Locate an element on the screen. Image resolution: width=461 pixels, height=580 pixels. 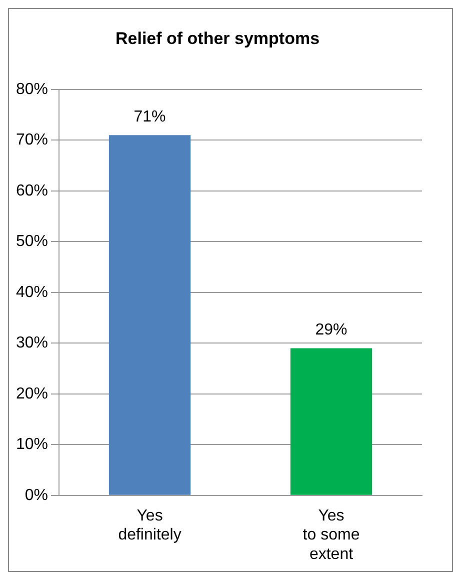
y-tick-label: 20% is located at coordinates (32, 393).